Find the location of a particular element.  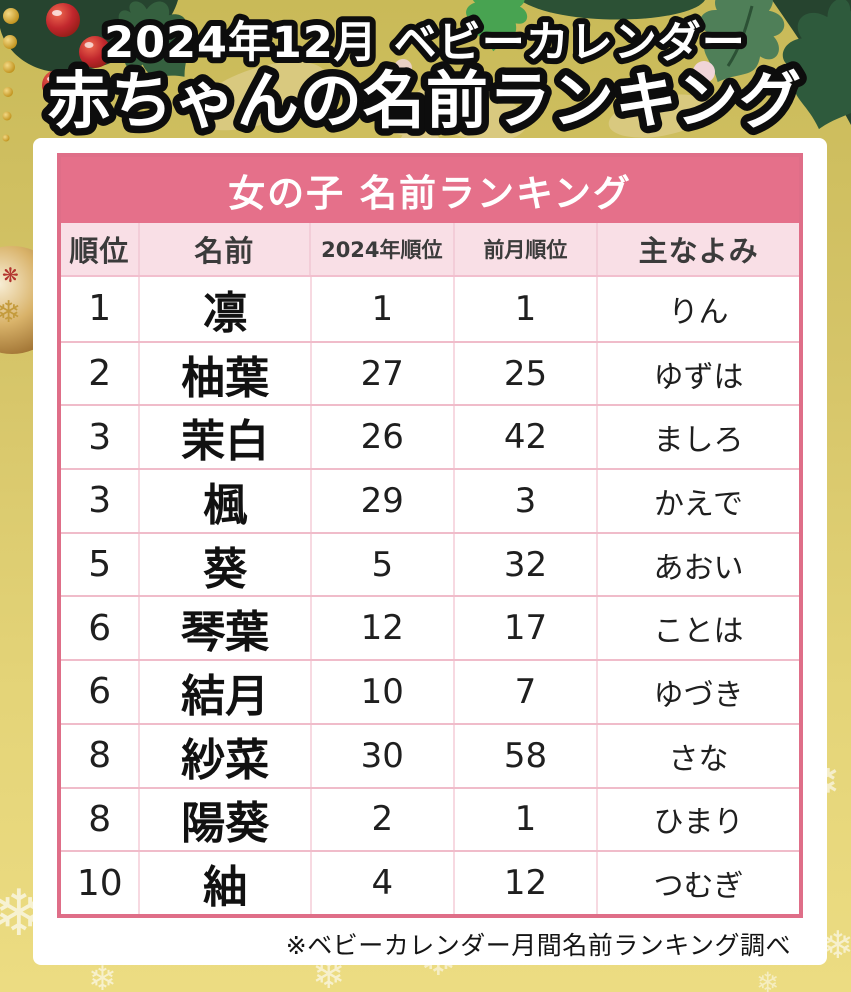

cell-2024-rank: 1 is located at coordinates (381, 309).